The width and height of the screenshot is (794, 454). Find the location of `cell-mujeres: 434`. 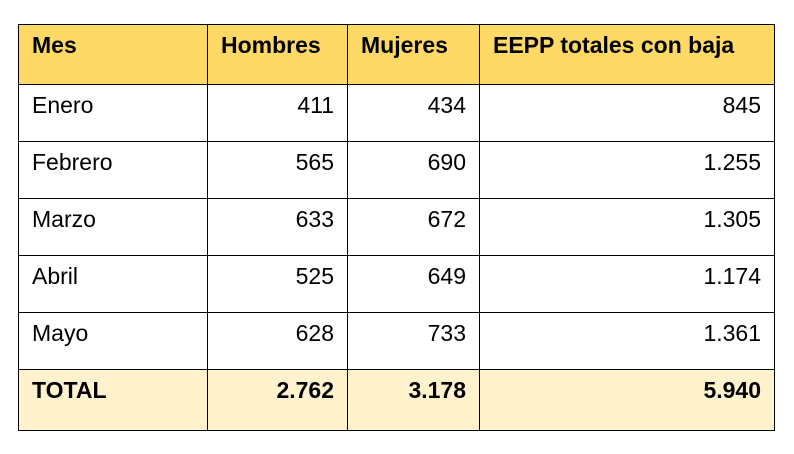

cell-mujeres: 434 is located at coordinates (413, 113).